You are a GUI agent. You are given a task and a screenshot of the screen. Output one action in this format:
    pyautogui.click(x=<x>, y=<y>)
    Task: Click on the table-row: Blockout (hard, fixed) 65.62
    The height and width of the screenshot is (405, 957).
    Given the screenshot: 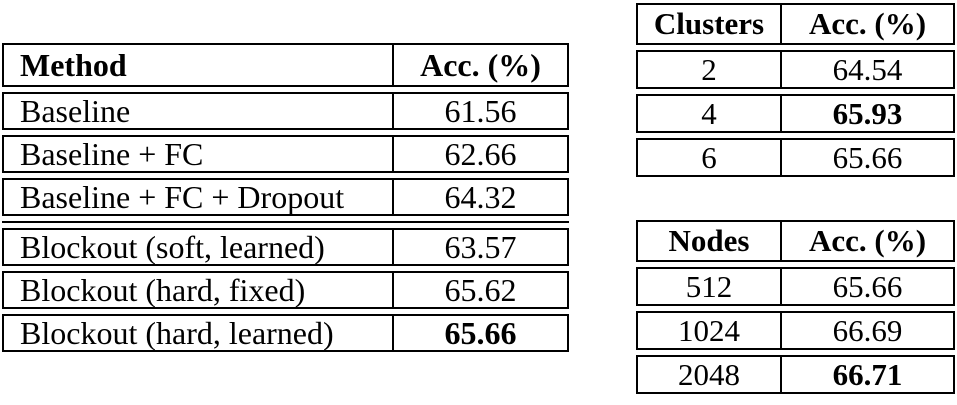 What is the action you would take?
    pyautogui.click(x=285, y=290)
    